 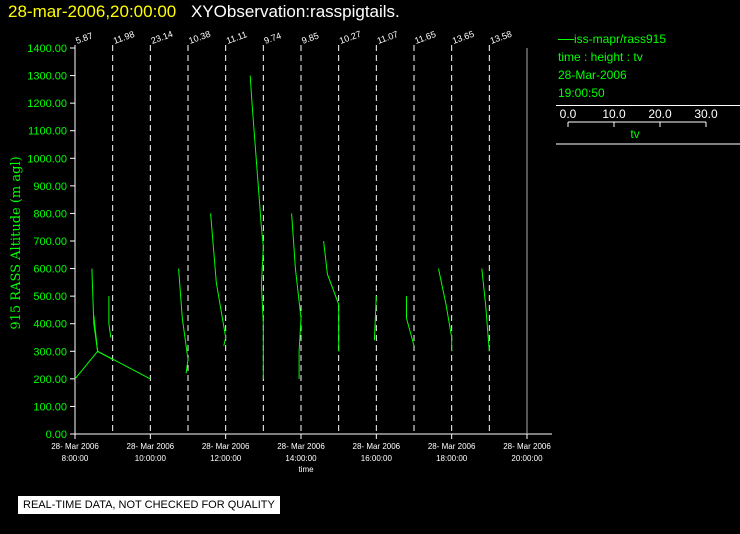 I want to click on profile-label: 9.74, so click(x=273, y=37).